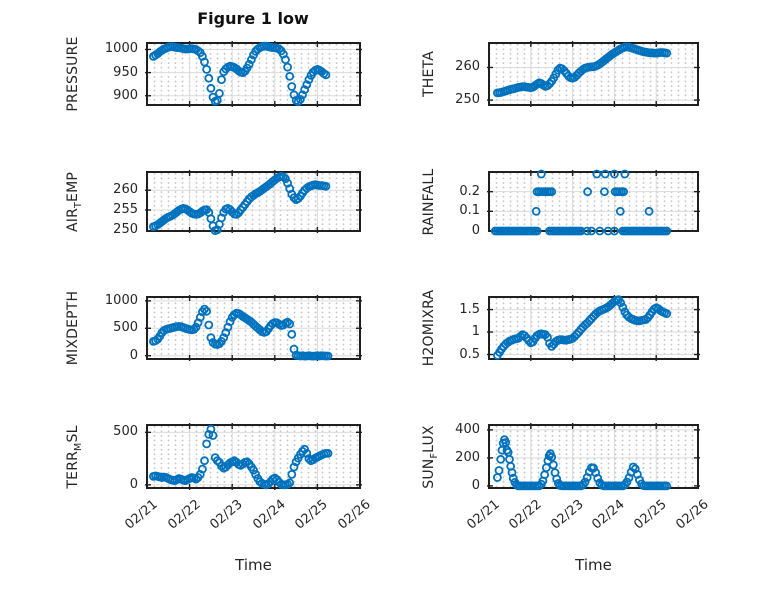  What do you see at coordinates (429, 473) in the screenshot?
I see `ylabel-text: SUN` at bounding box center [429, 473].